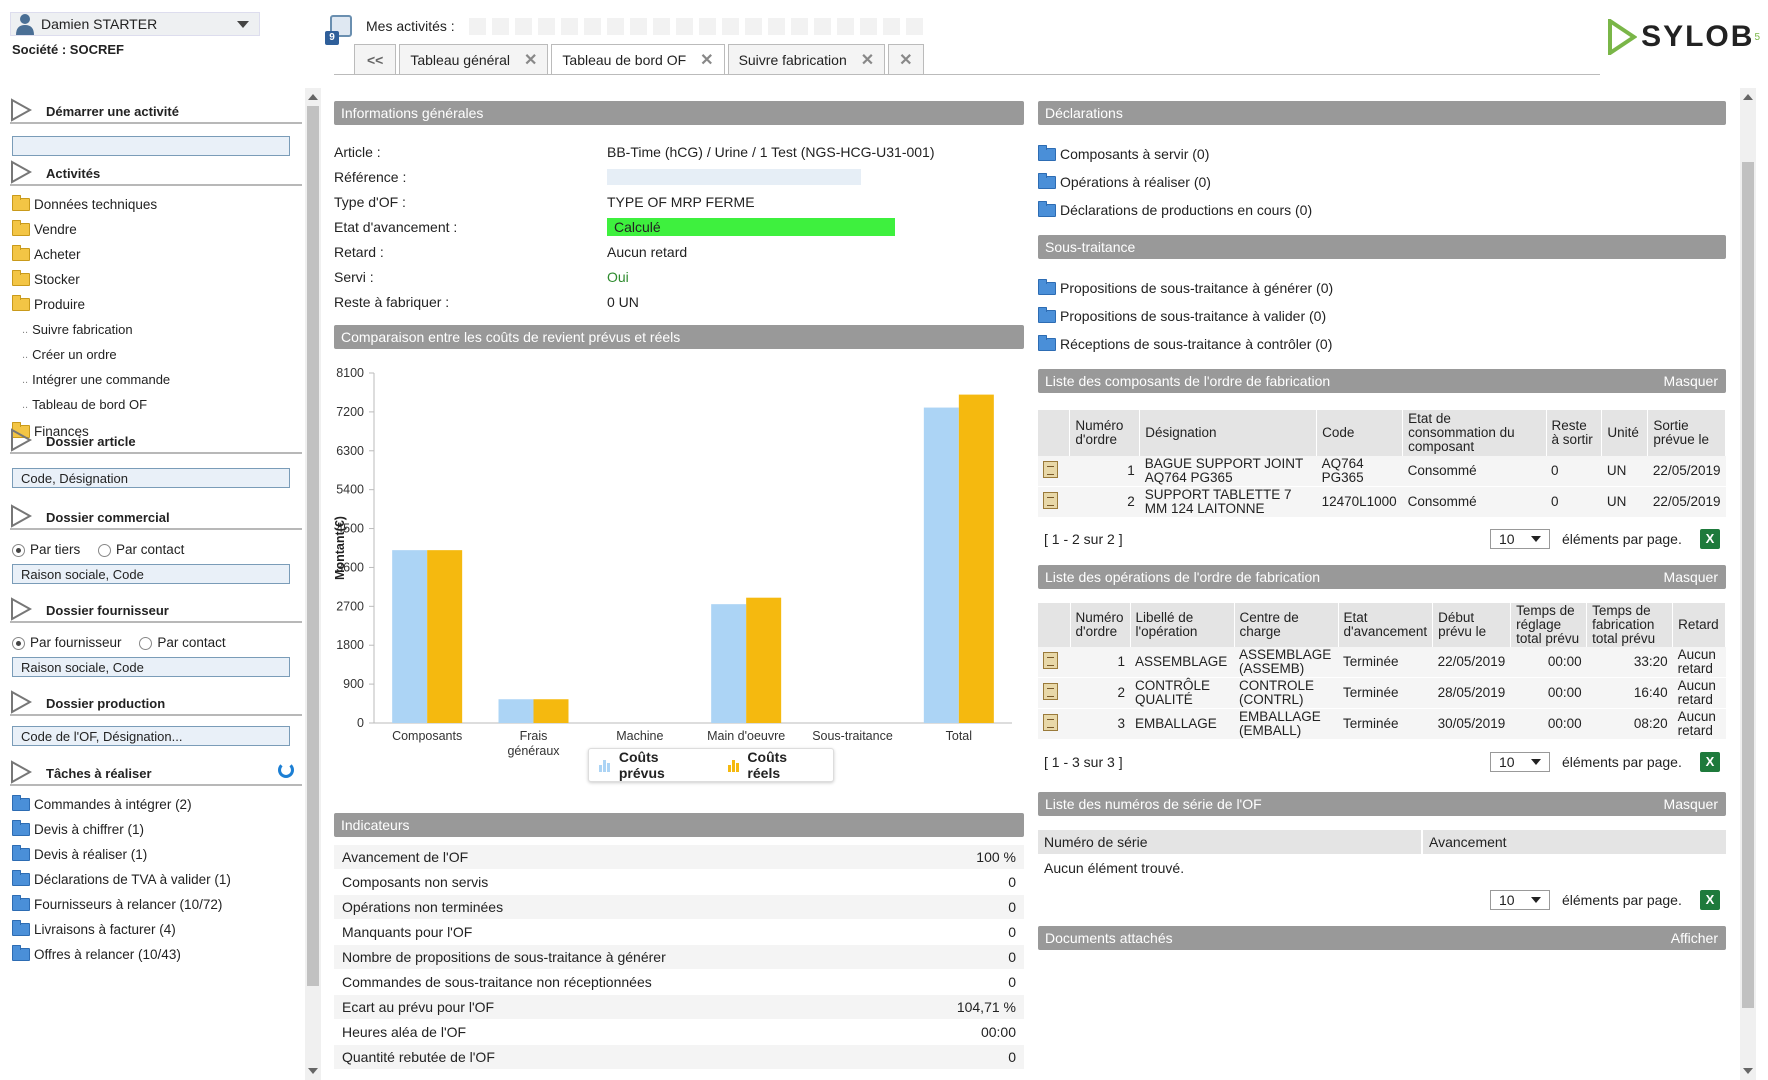  I want to click on messages-icon: 9, so click(338, 30).